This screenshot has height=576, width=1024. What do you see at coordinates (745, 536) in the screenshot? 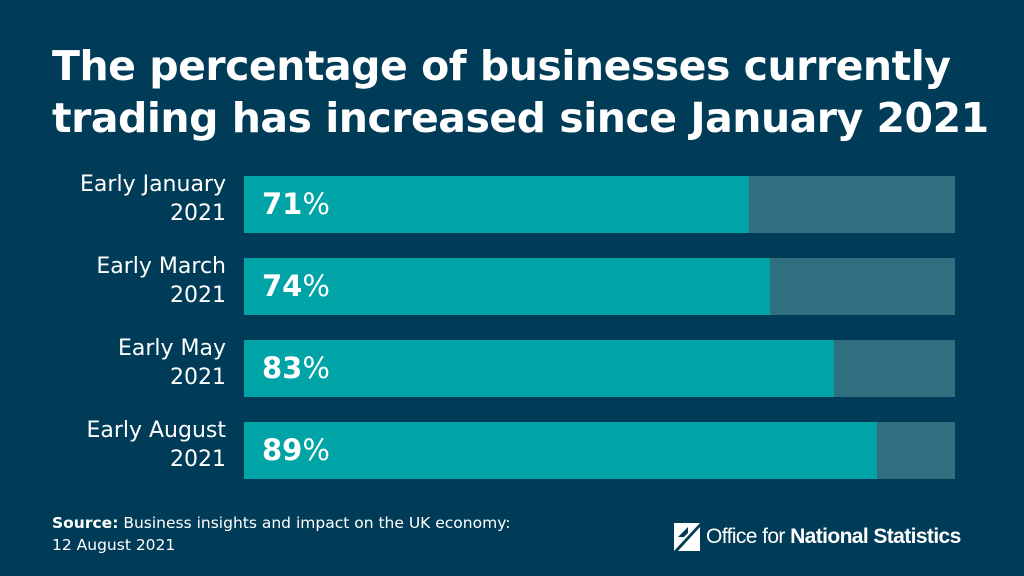
I see `logo-prefix: Office for` at bounding box center [745, 536].